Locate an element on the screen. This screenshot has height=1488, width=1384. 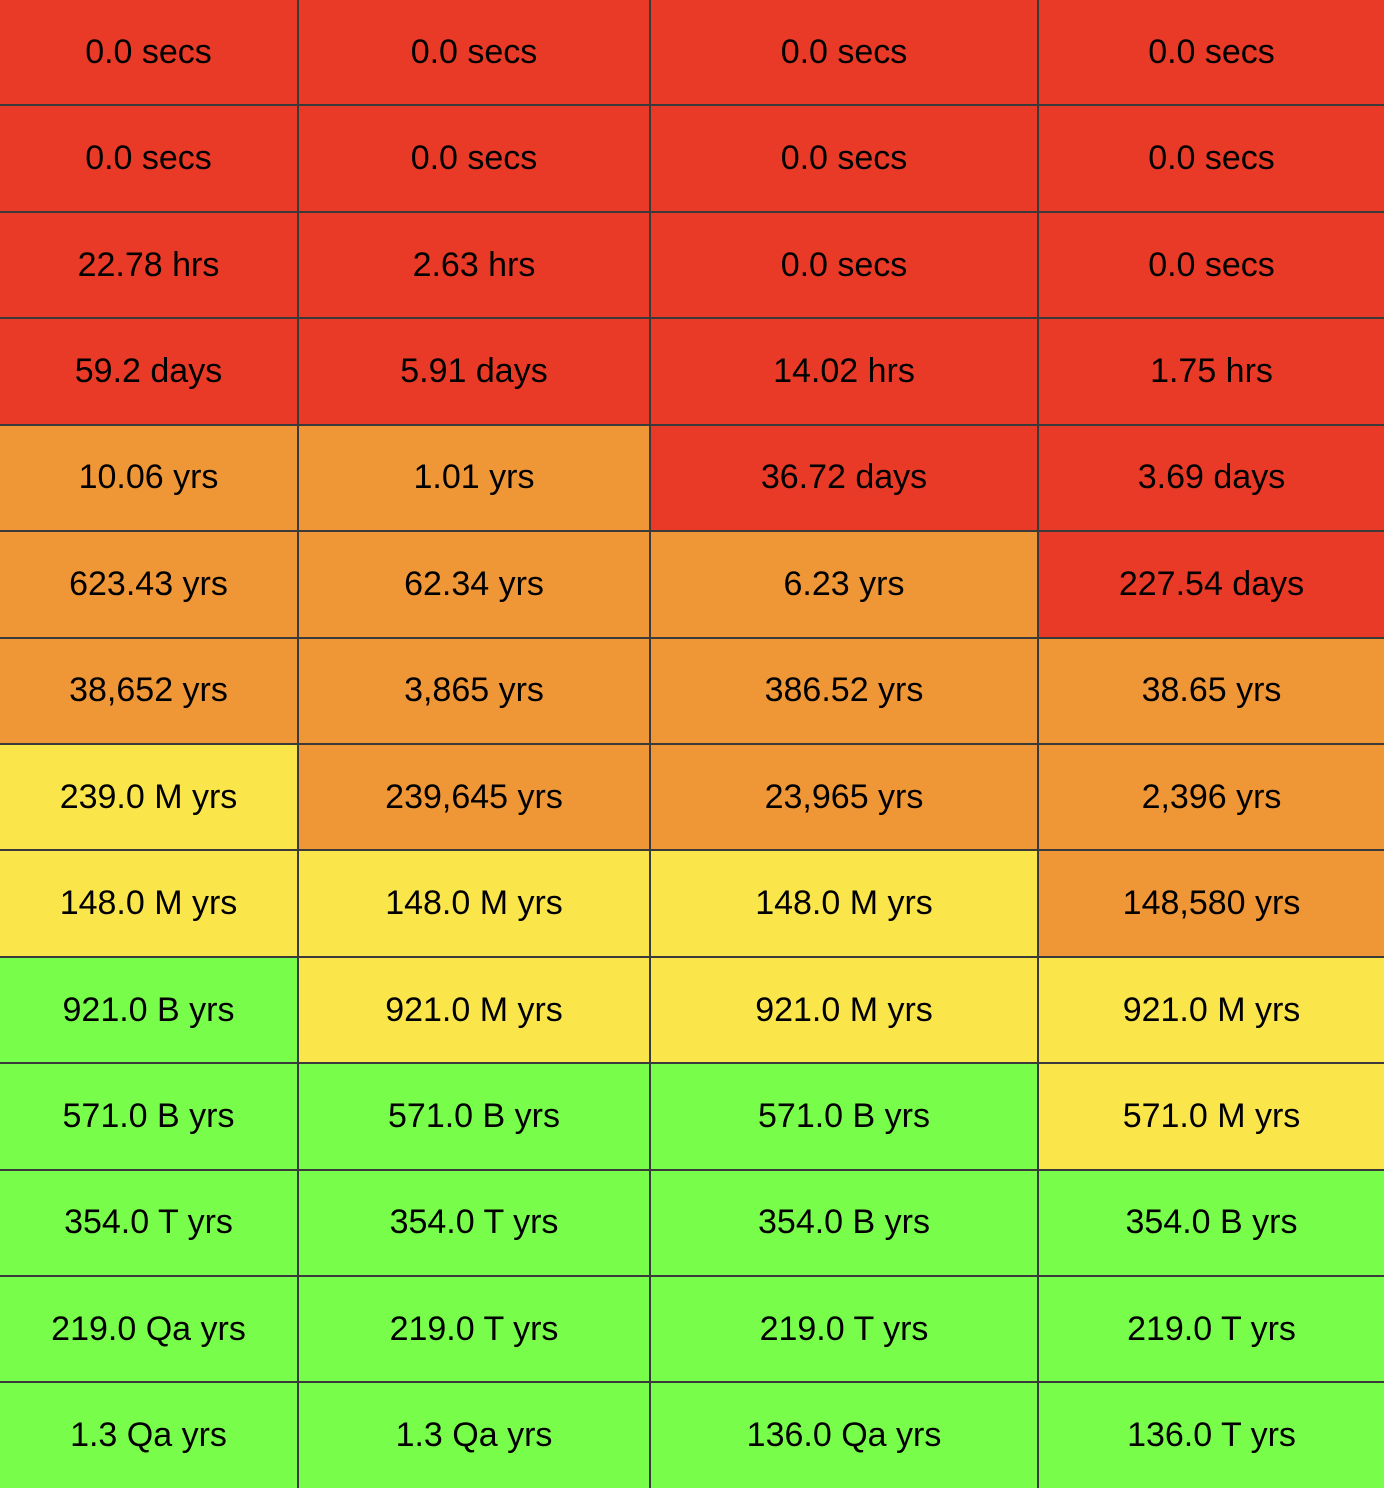
table-cell: 2,396 yrs is located at coordinates (1210, 797).